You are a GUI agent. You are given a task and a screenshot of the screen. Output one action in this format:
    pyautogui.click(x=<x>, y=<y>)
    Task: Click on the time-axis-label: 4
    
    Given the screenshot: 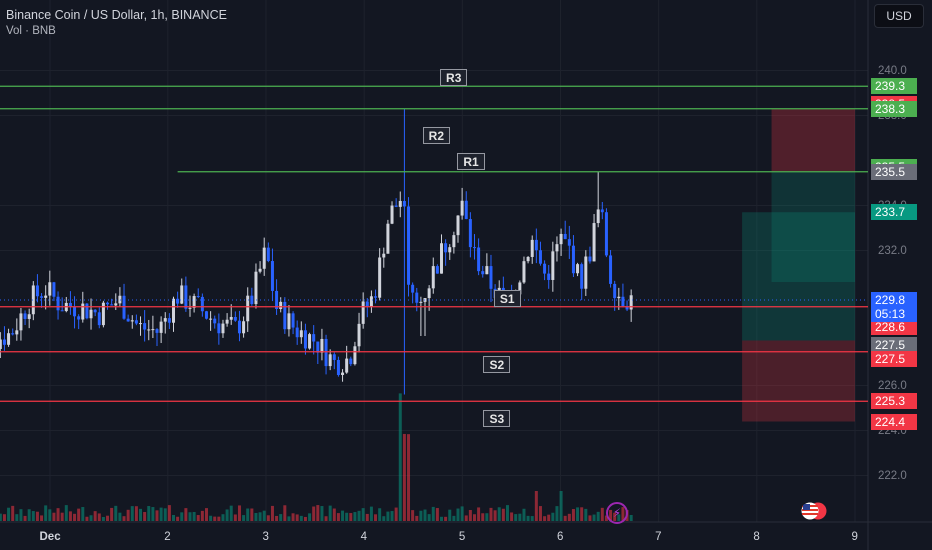 What is the action you would take?
    pyautogui.click(x=364, y=537)
    